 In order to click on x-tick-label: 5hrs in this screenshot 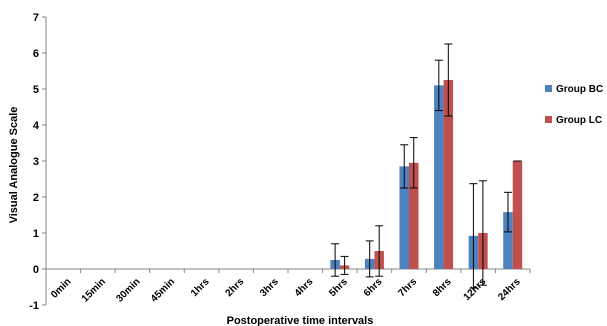, I will do `click(338, 287)`.